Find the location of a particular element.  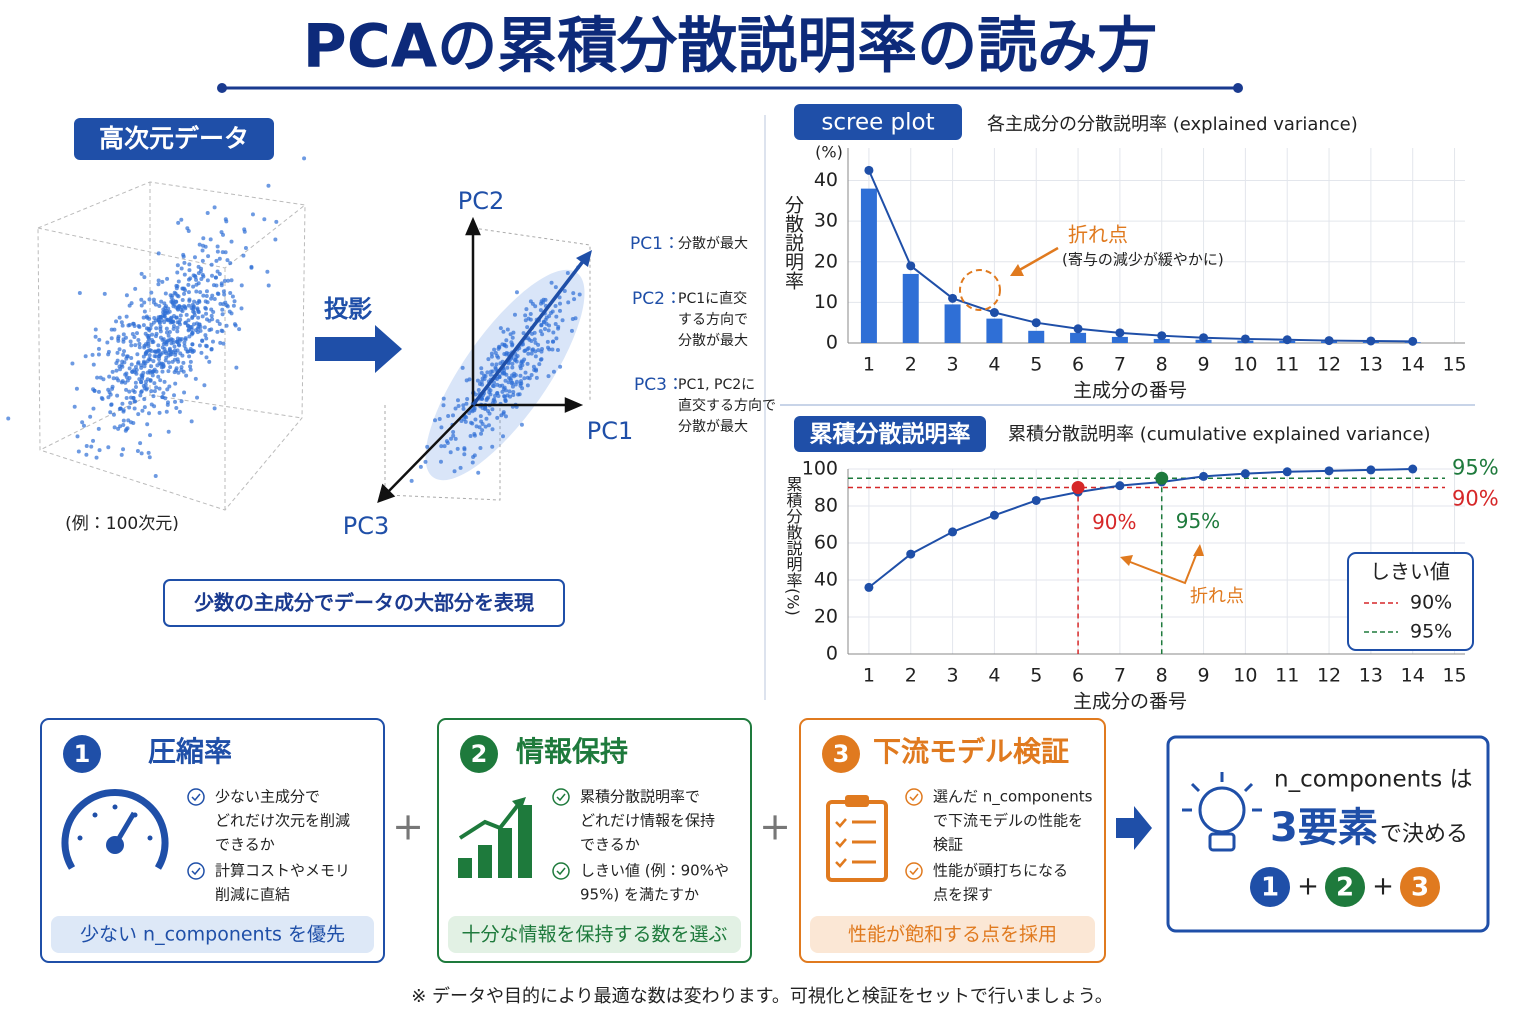

data-cloud is located at coordinates (156, 317).